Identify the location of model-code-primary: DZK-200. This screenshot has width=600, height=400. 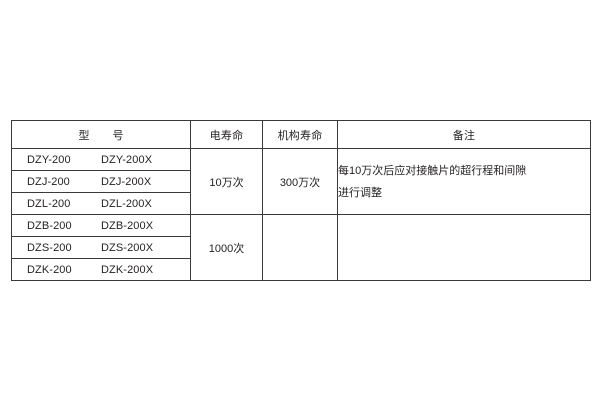
(49, 269).